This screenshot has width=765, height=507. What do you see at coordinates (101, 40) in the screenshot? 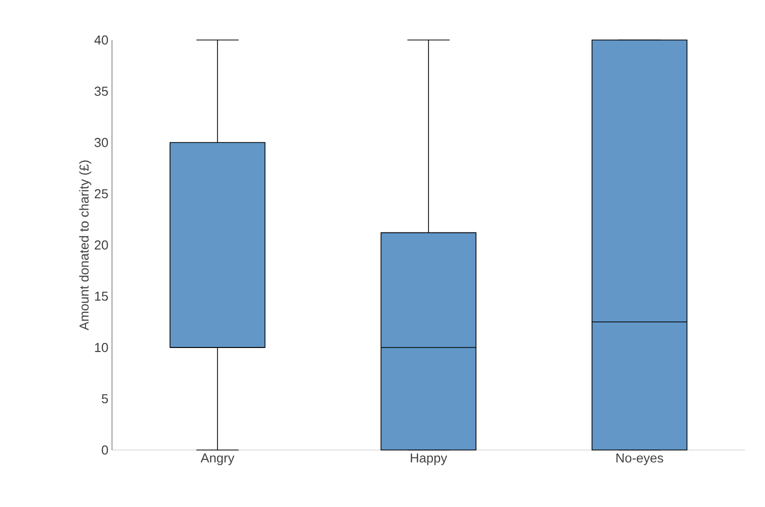
I see `y-tick-label: 40` at bounding box center [101, 40].